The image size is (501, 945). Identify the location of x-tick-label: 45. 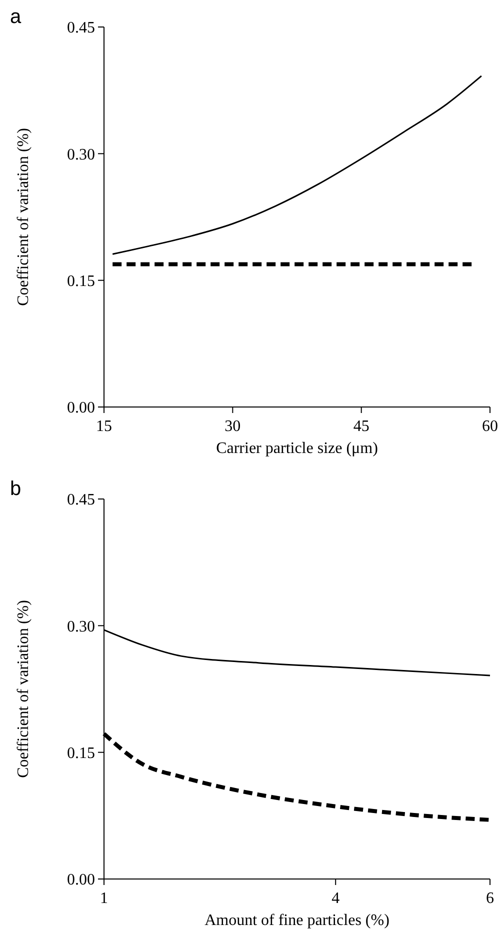
(361, 426).